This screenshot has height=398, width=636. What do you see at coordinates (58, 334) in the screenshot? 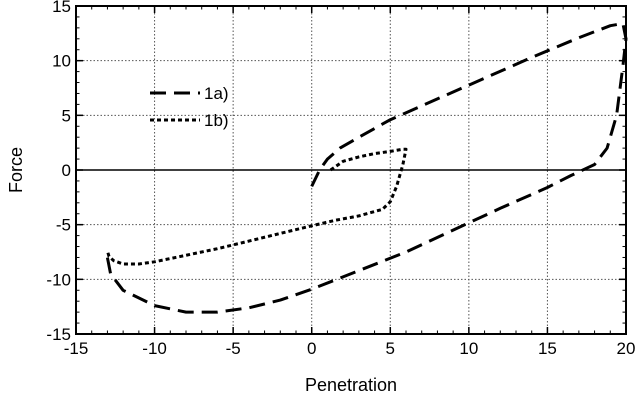
I see `y-tick-label: -15` at bounding box center [58, 334].